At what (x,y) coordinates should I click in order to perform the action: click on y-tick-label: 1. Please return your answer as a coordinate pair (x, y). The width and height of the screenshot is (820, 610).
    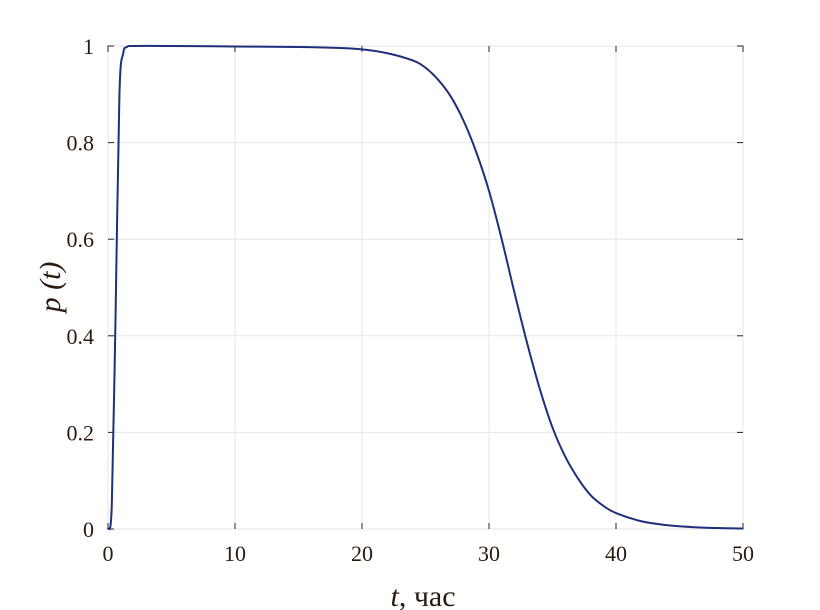
    Looking at the image, I should click on (88, 46).